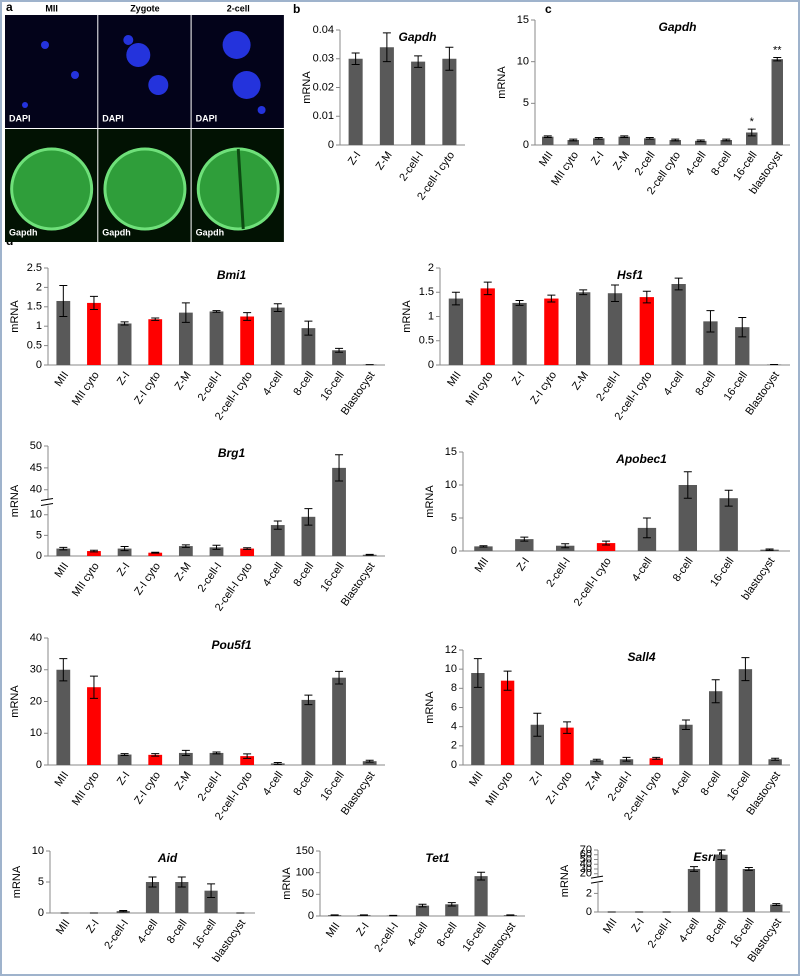 The width and height of the screenshot is (800, 976). I want to click on y-tick-label: 2, so click(454, 746).